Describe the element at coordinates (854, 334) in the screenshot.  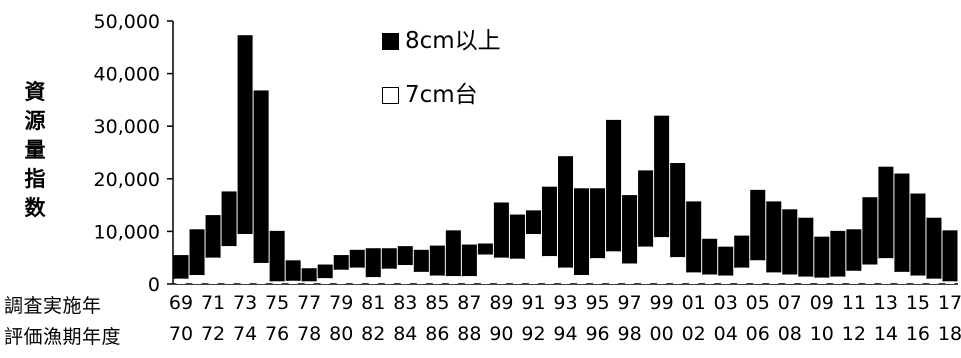
I see `x-tick-label-fishing: 12` at that location.